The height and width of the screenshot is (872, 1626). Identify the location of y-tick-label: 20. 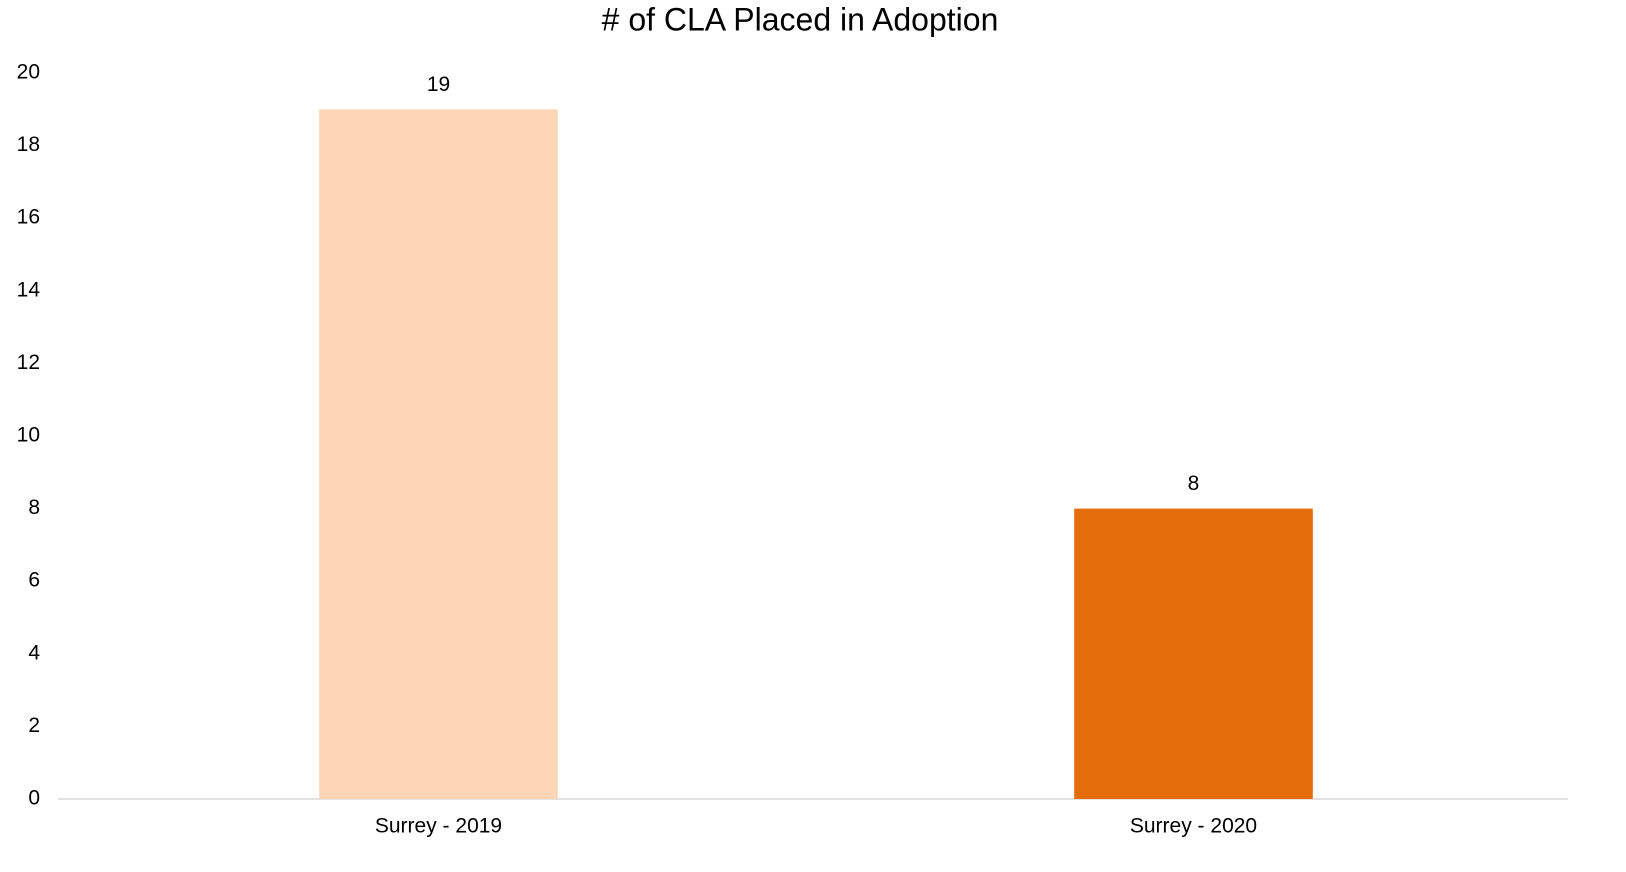
(28, 72).